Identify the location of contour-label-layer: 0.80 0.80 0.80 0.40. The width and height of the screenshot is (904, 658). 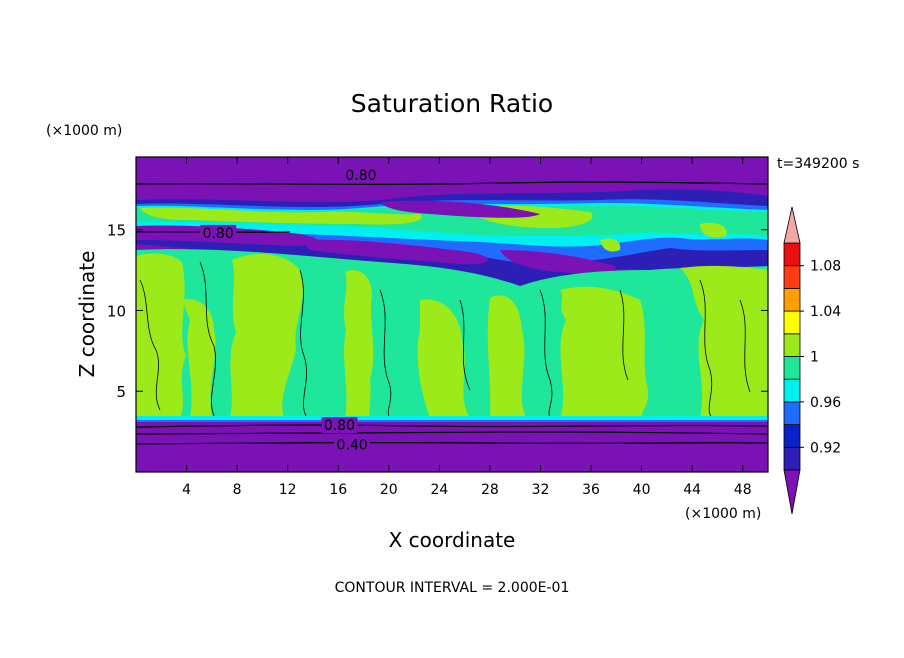
(289, 310).